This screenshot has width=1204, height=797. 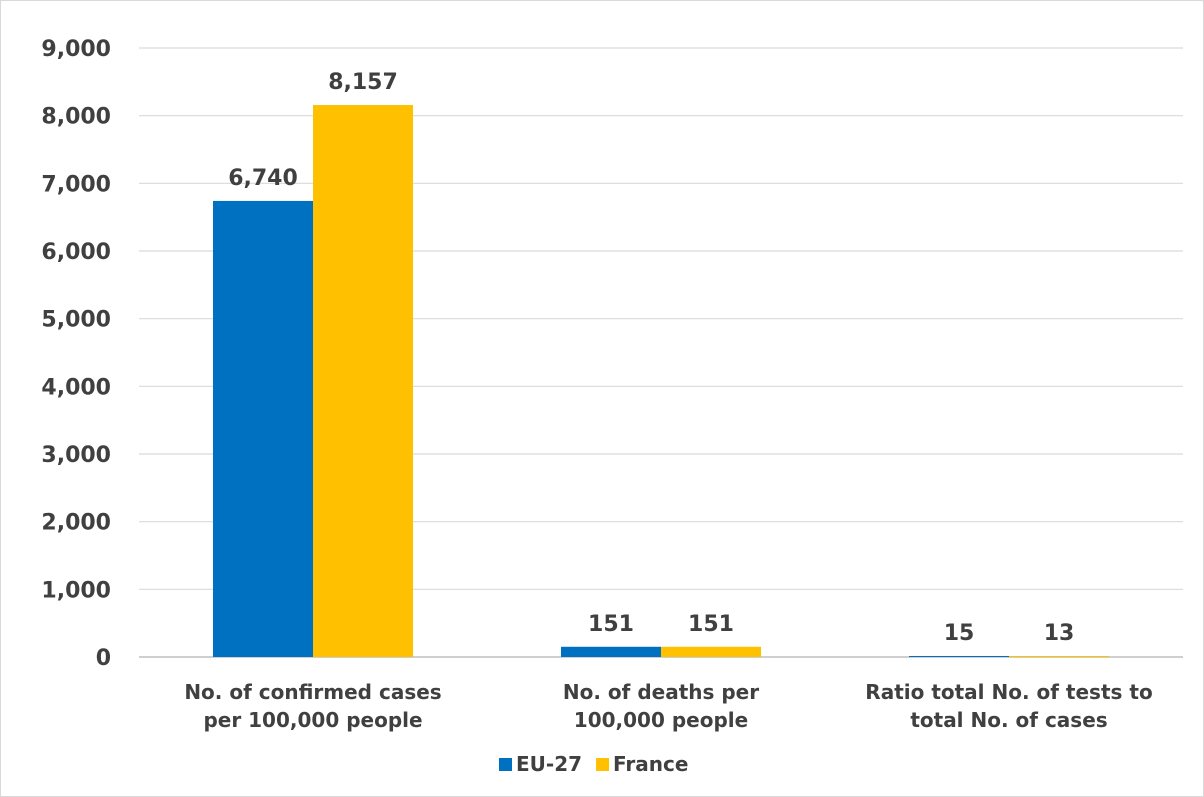 What do you see at coordinates (1008, 692) in the screenshot?
I see `category-label: Ratio total No. of tests to` at bounding box center [1008, 692].